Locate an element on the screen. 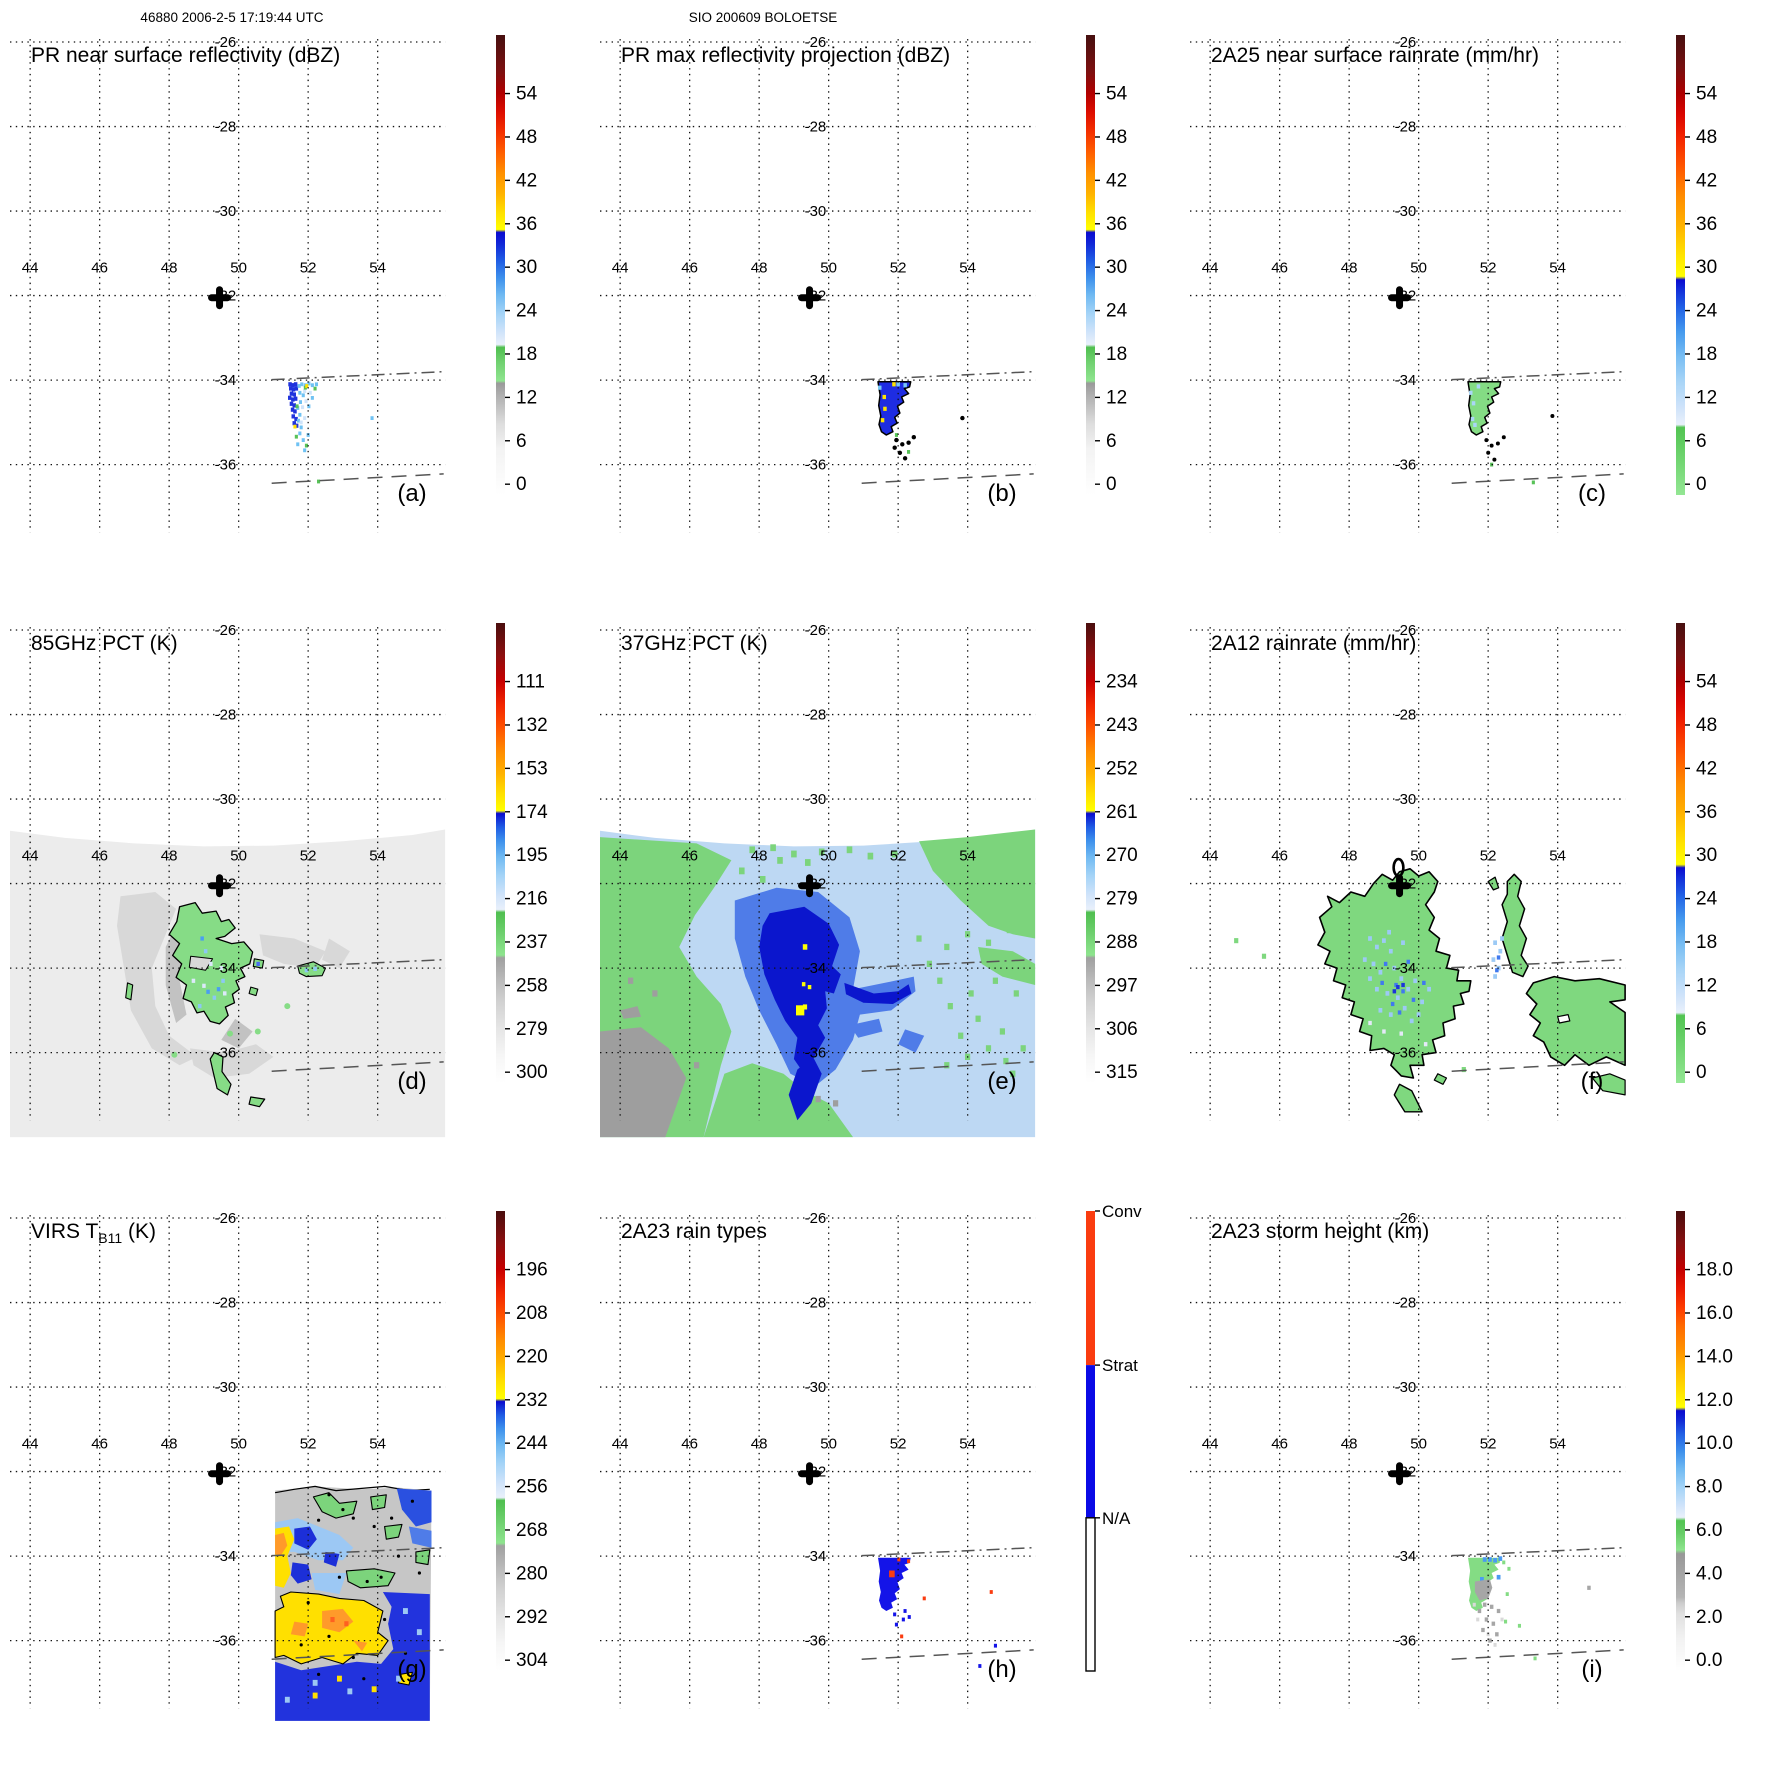 This screenshot has width=1771, height=1771. panel-h-title: 2A23 rain types is located at coordinates (694, 1231).